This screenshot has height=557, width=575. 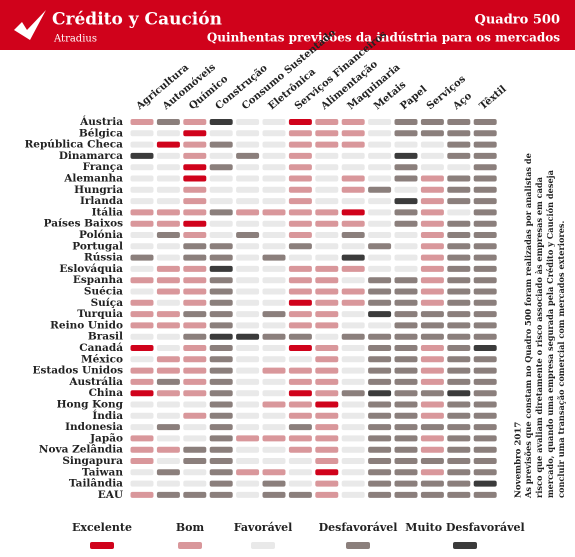 What do you see at coordinates (190, 527) in the screenshot?
I see `legend-label: Bom` at bounding box center [190, 527].